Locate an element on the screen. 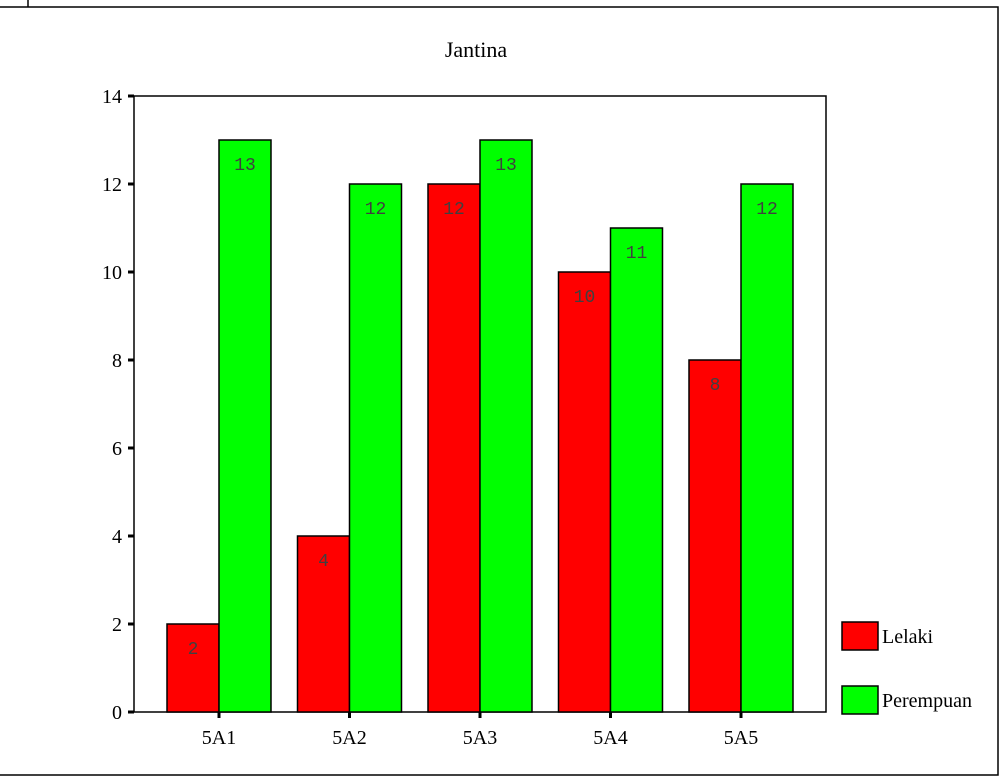 This screenshot has width=999, height=776. y-tick-label: 0 is located at coordinates (117, 713).